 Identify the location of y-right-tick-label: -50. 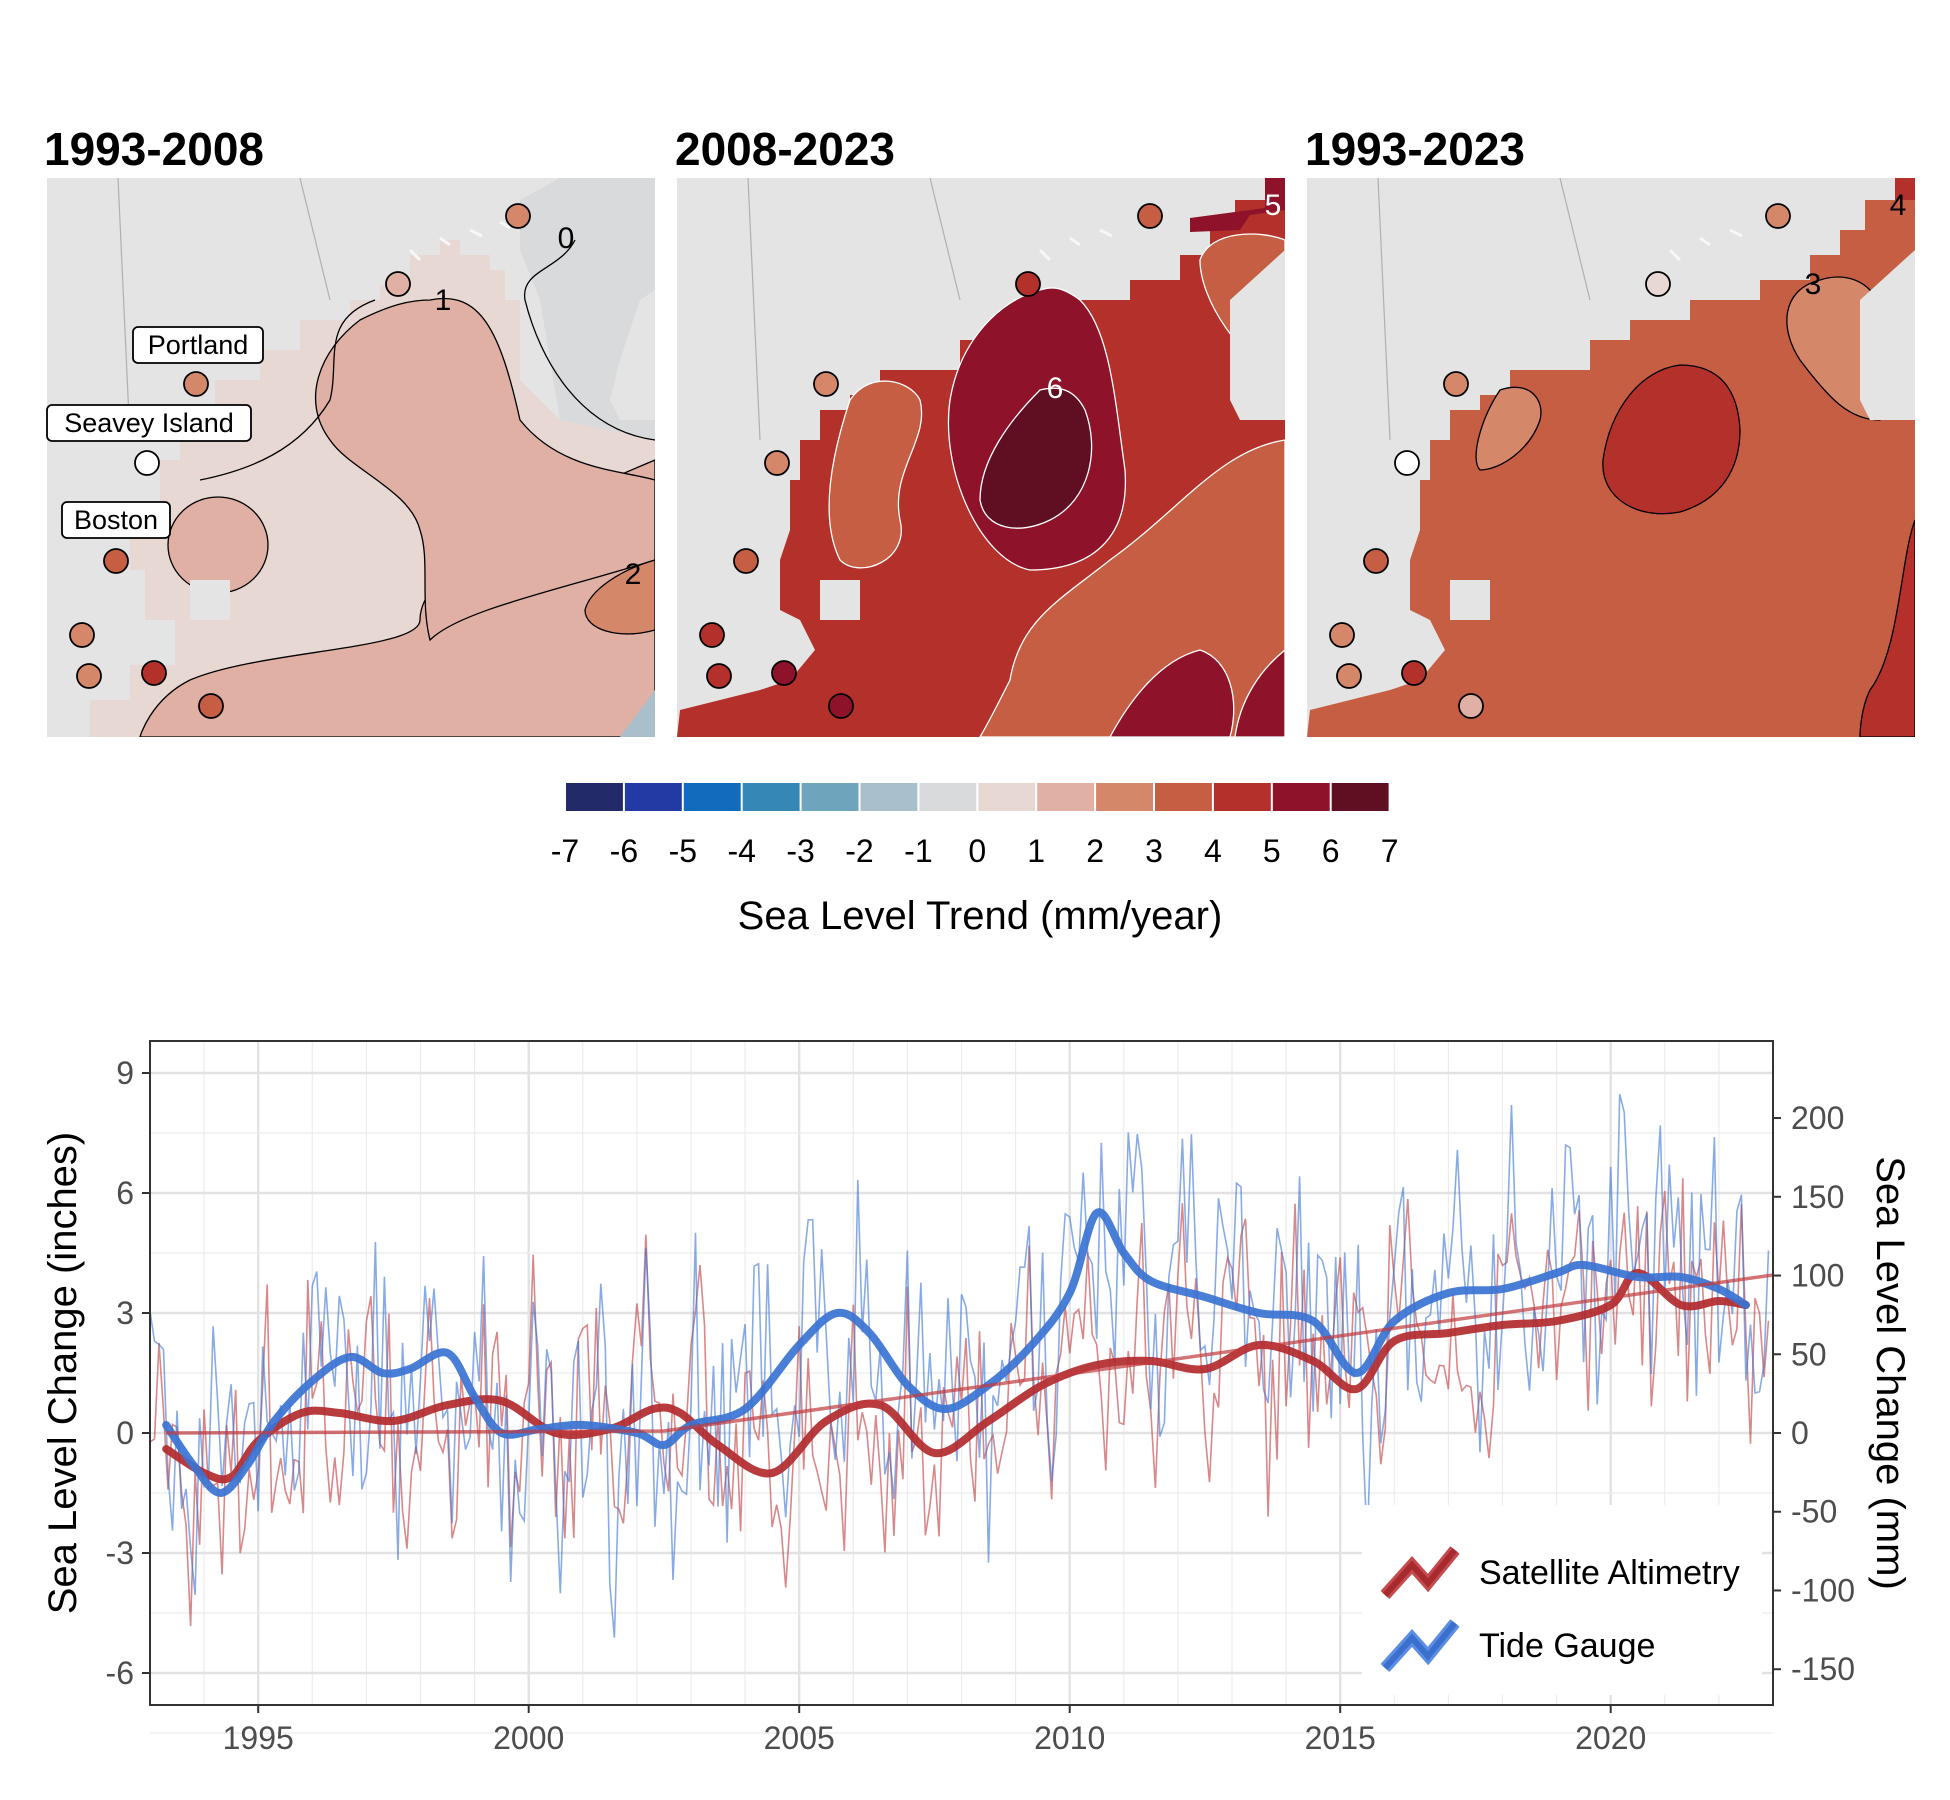
(1814, 1512).